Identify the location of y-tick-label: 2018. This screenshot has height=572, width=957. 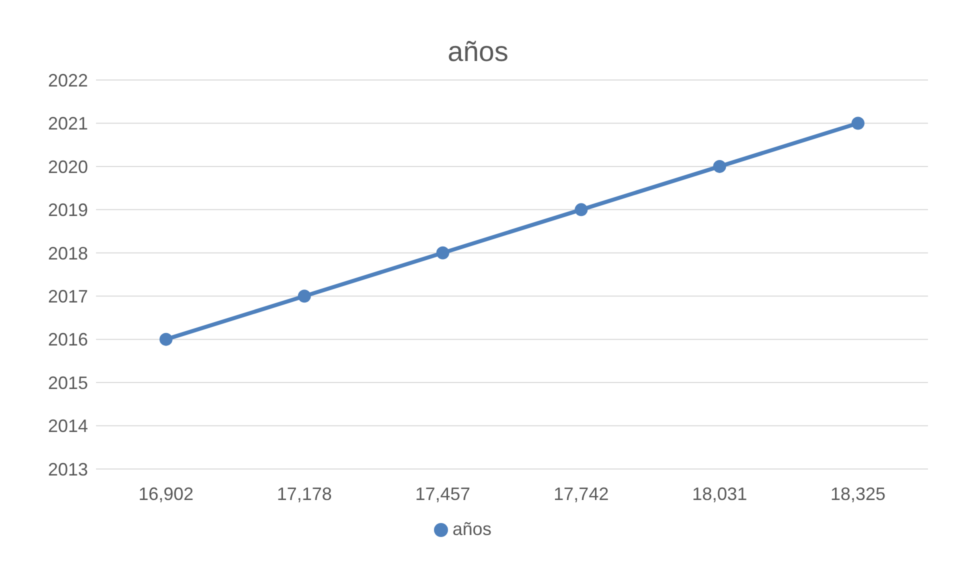
(68, 253).